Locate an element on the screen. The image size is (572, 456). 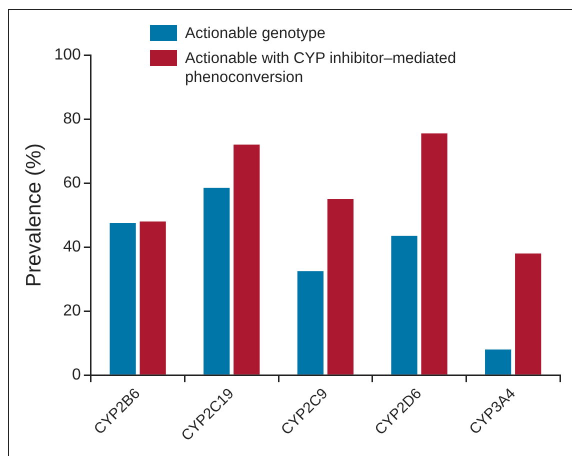
y-tick-label: 60 is located at coordinates (72, 183).